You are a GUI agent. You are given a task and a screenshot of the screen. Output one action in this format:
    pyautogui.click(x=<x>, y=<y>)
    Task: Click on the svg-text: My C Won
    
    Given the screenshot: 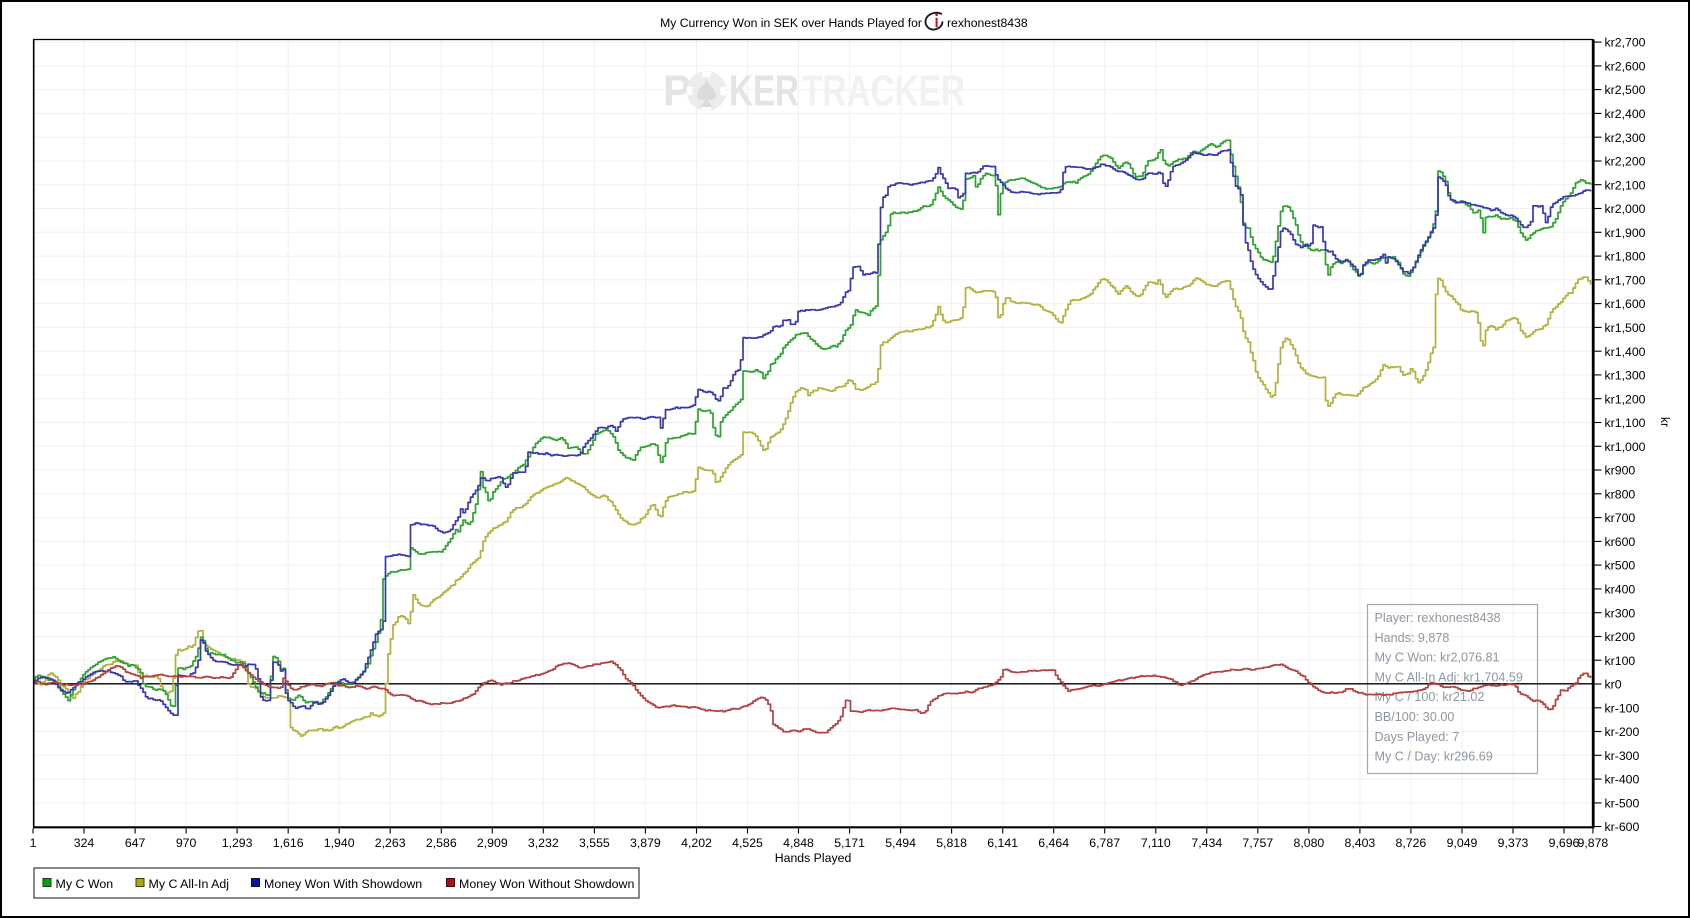 What is the action you would take?
    pyautogui.click(x=85, y=884)
    